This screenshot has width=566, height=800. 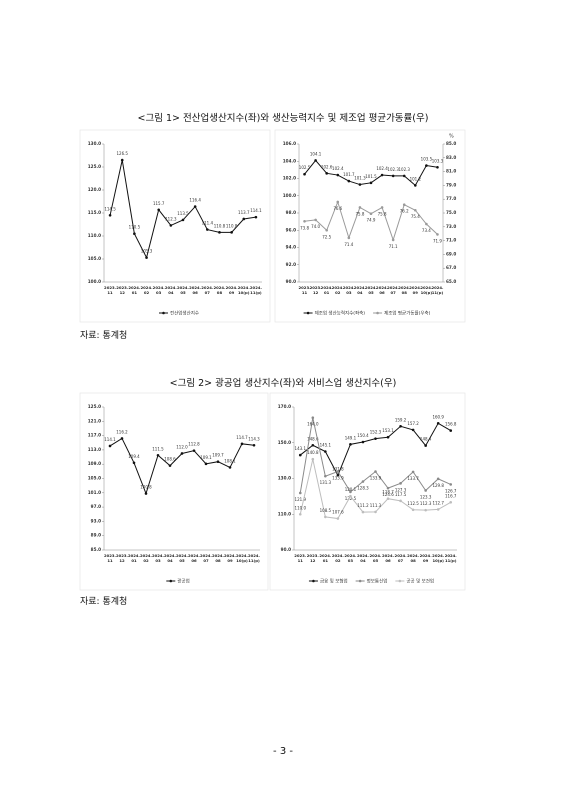 I want to click on data-label: 120.1, so click(x=351, y=489).